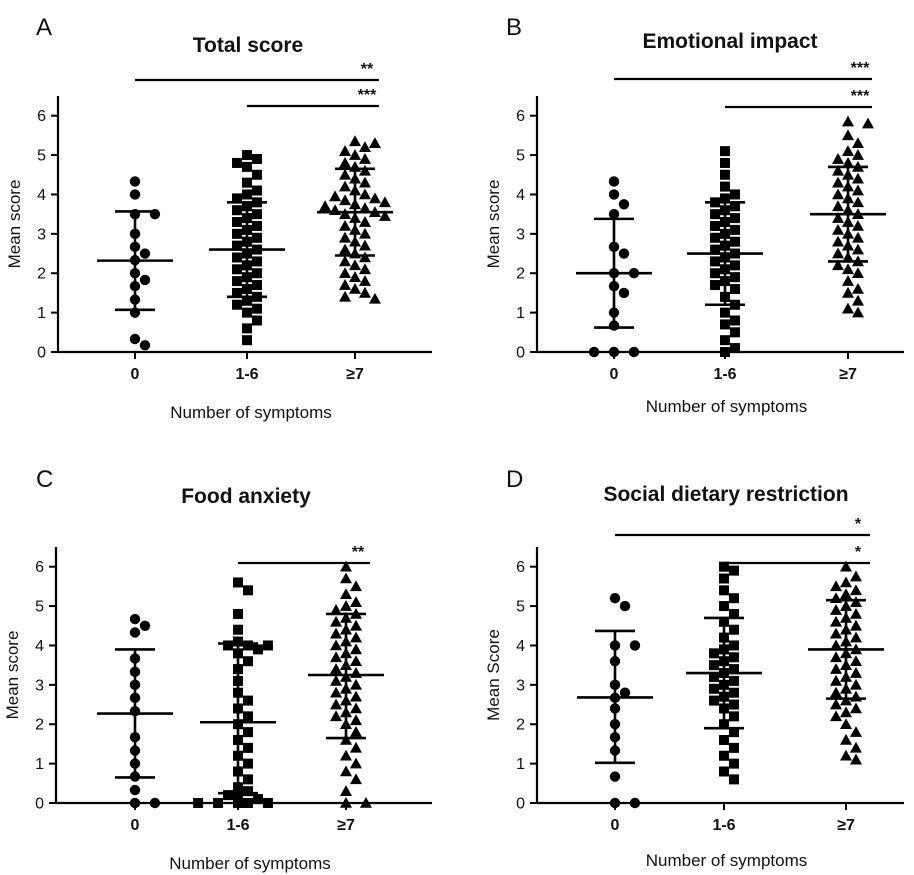 The width and height of the screenshot is (914, 875). What do you see at coordinates (725, 494) in the screenshot?
I see `panel-title: Social dietary restriction` at bounding box center [725, 494].